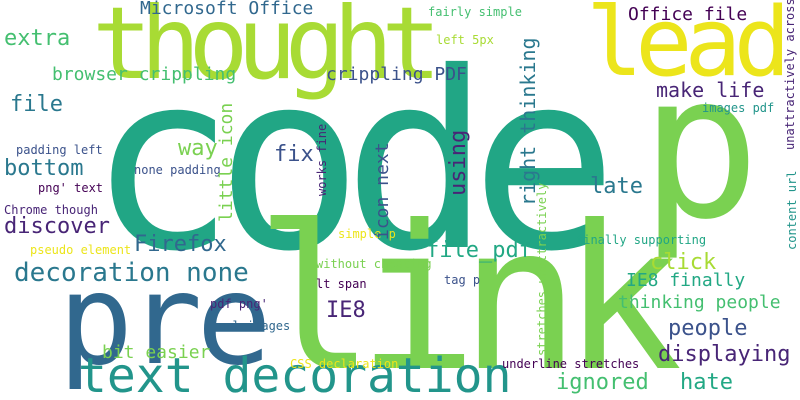 This screenshot has width=800, height=400. What do you see at coordinates (177, 170) in the screenshot?
I see `word-none-padding: none padding` at bounding box center [177, 170].